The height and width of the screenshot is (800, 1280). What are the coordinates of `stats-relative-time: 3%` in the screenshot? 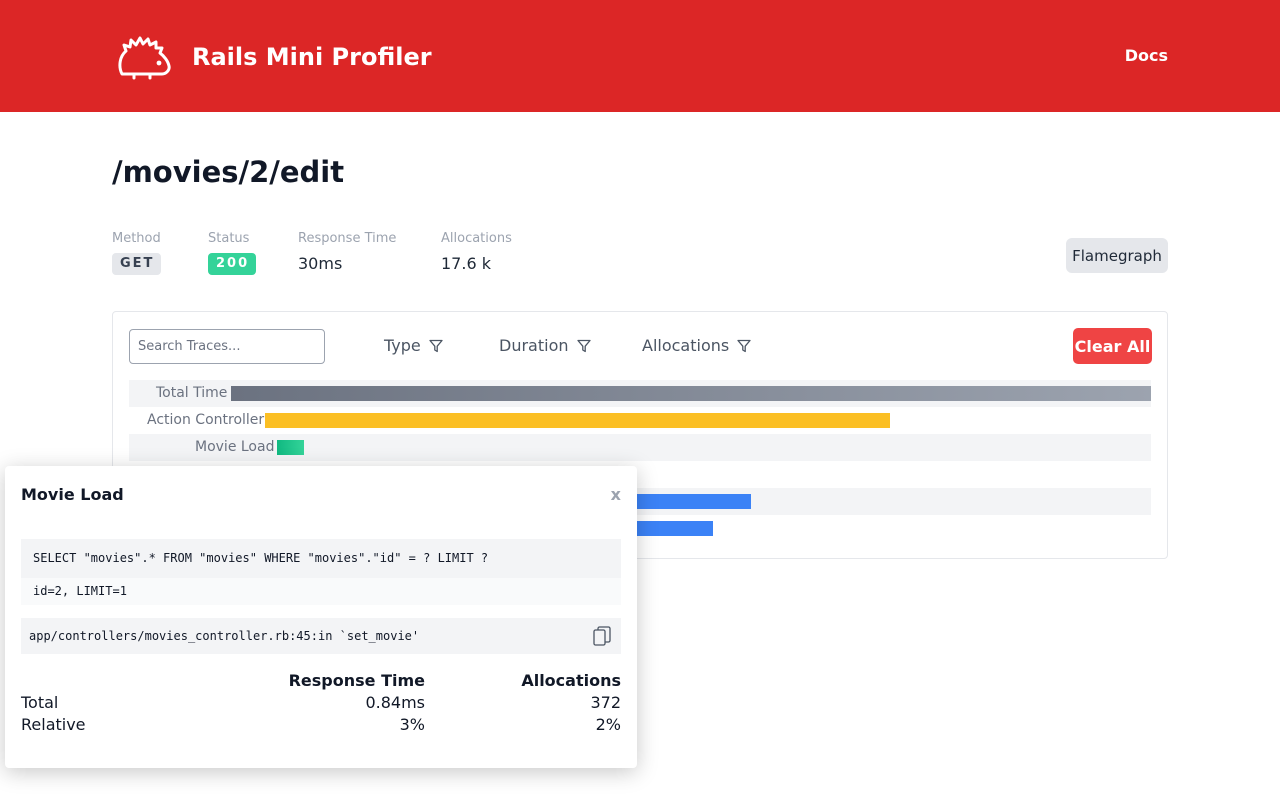 It's located at (412, 724).